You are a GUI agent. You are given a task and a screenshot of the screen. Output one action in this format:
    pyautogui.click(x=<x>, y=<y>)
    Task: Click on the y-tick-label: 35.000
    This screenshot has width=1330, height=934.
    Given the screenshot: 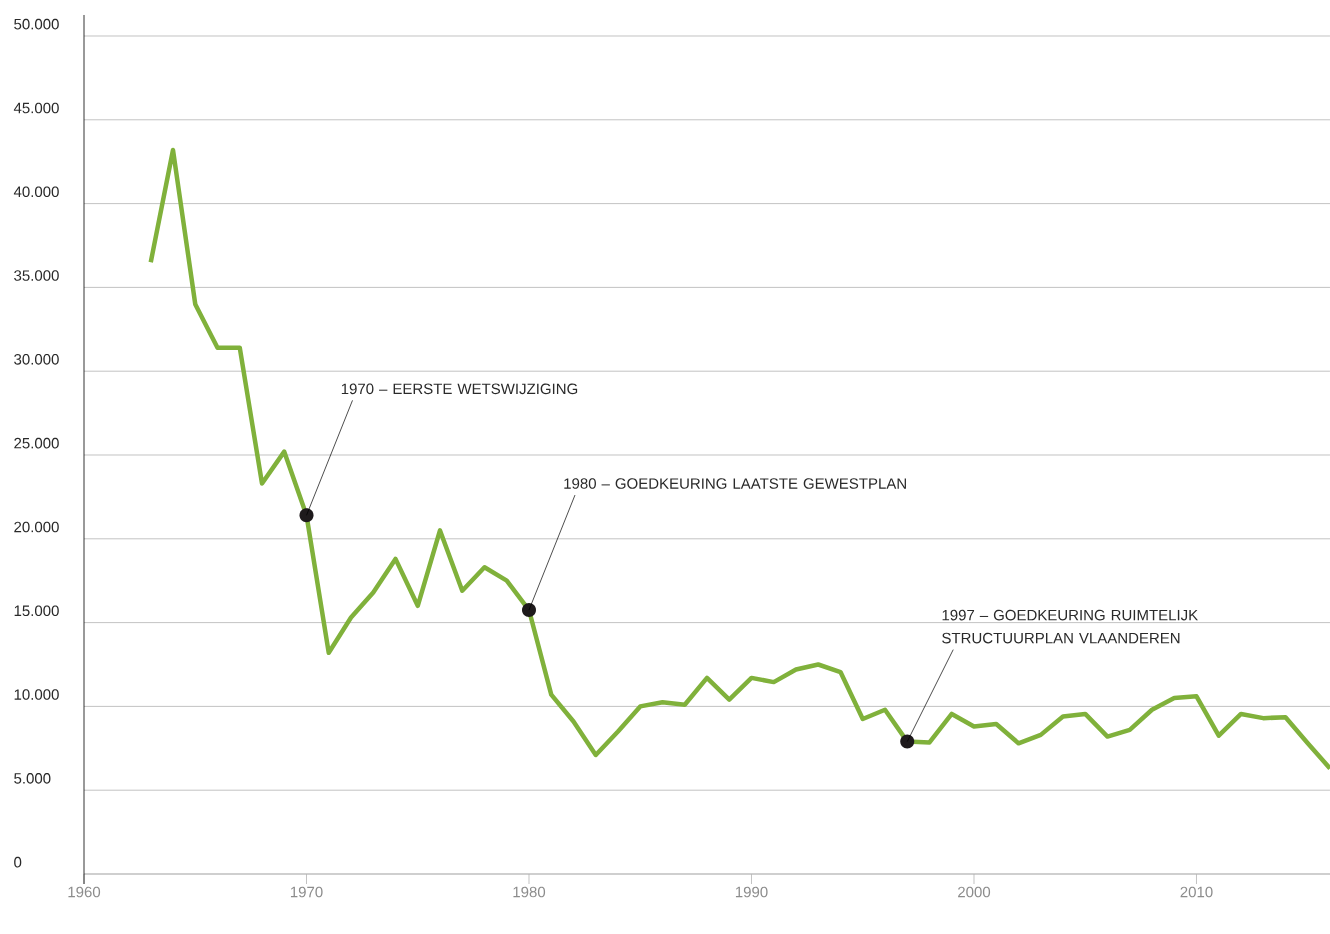 What is the action you would take?
    pyautogui.click(x=36, y=275)
    